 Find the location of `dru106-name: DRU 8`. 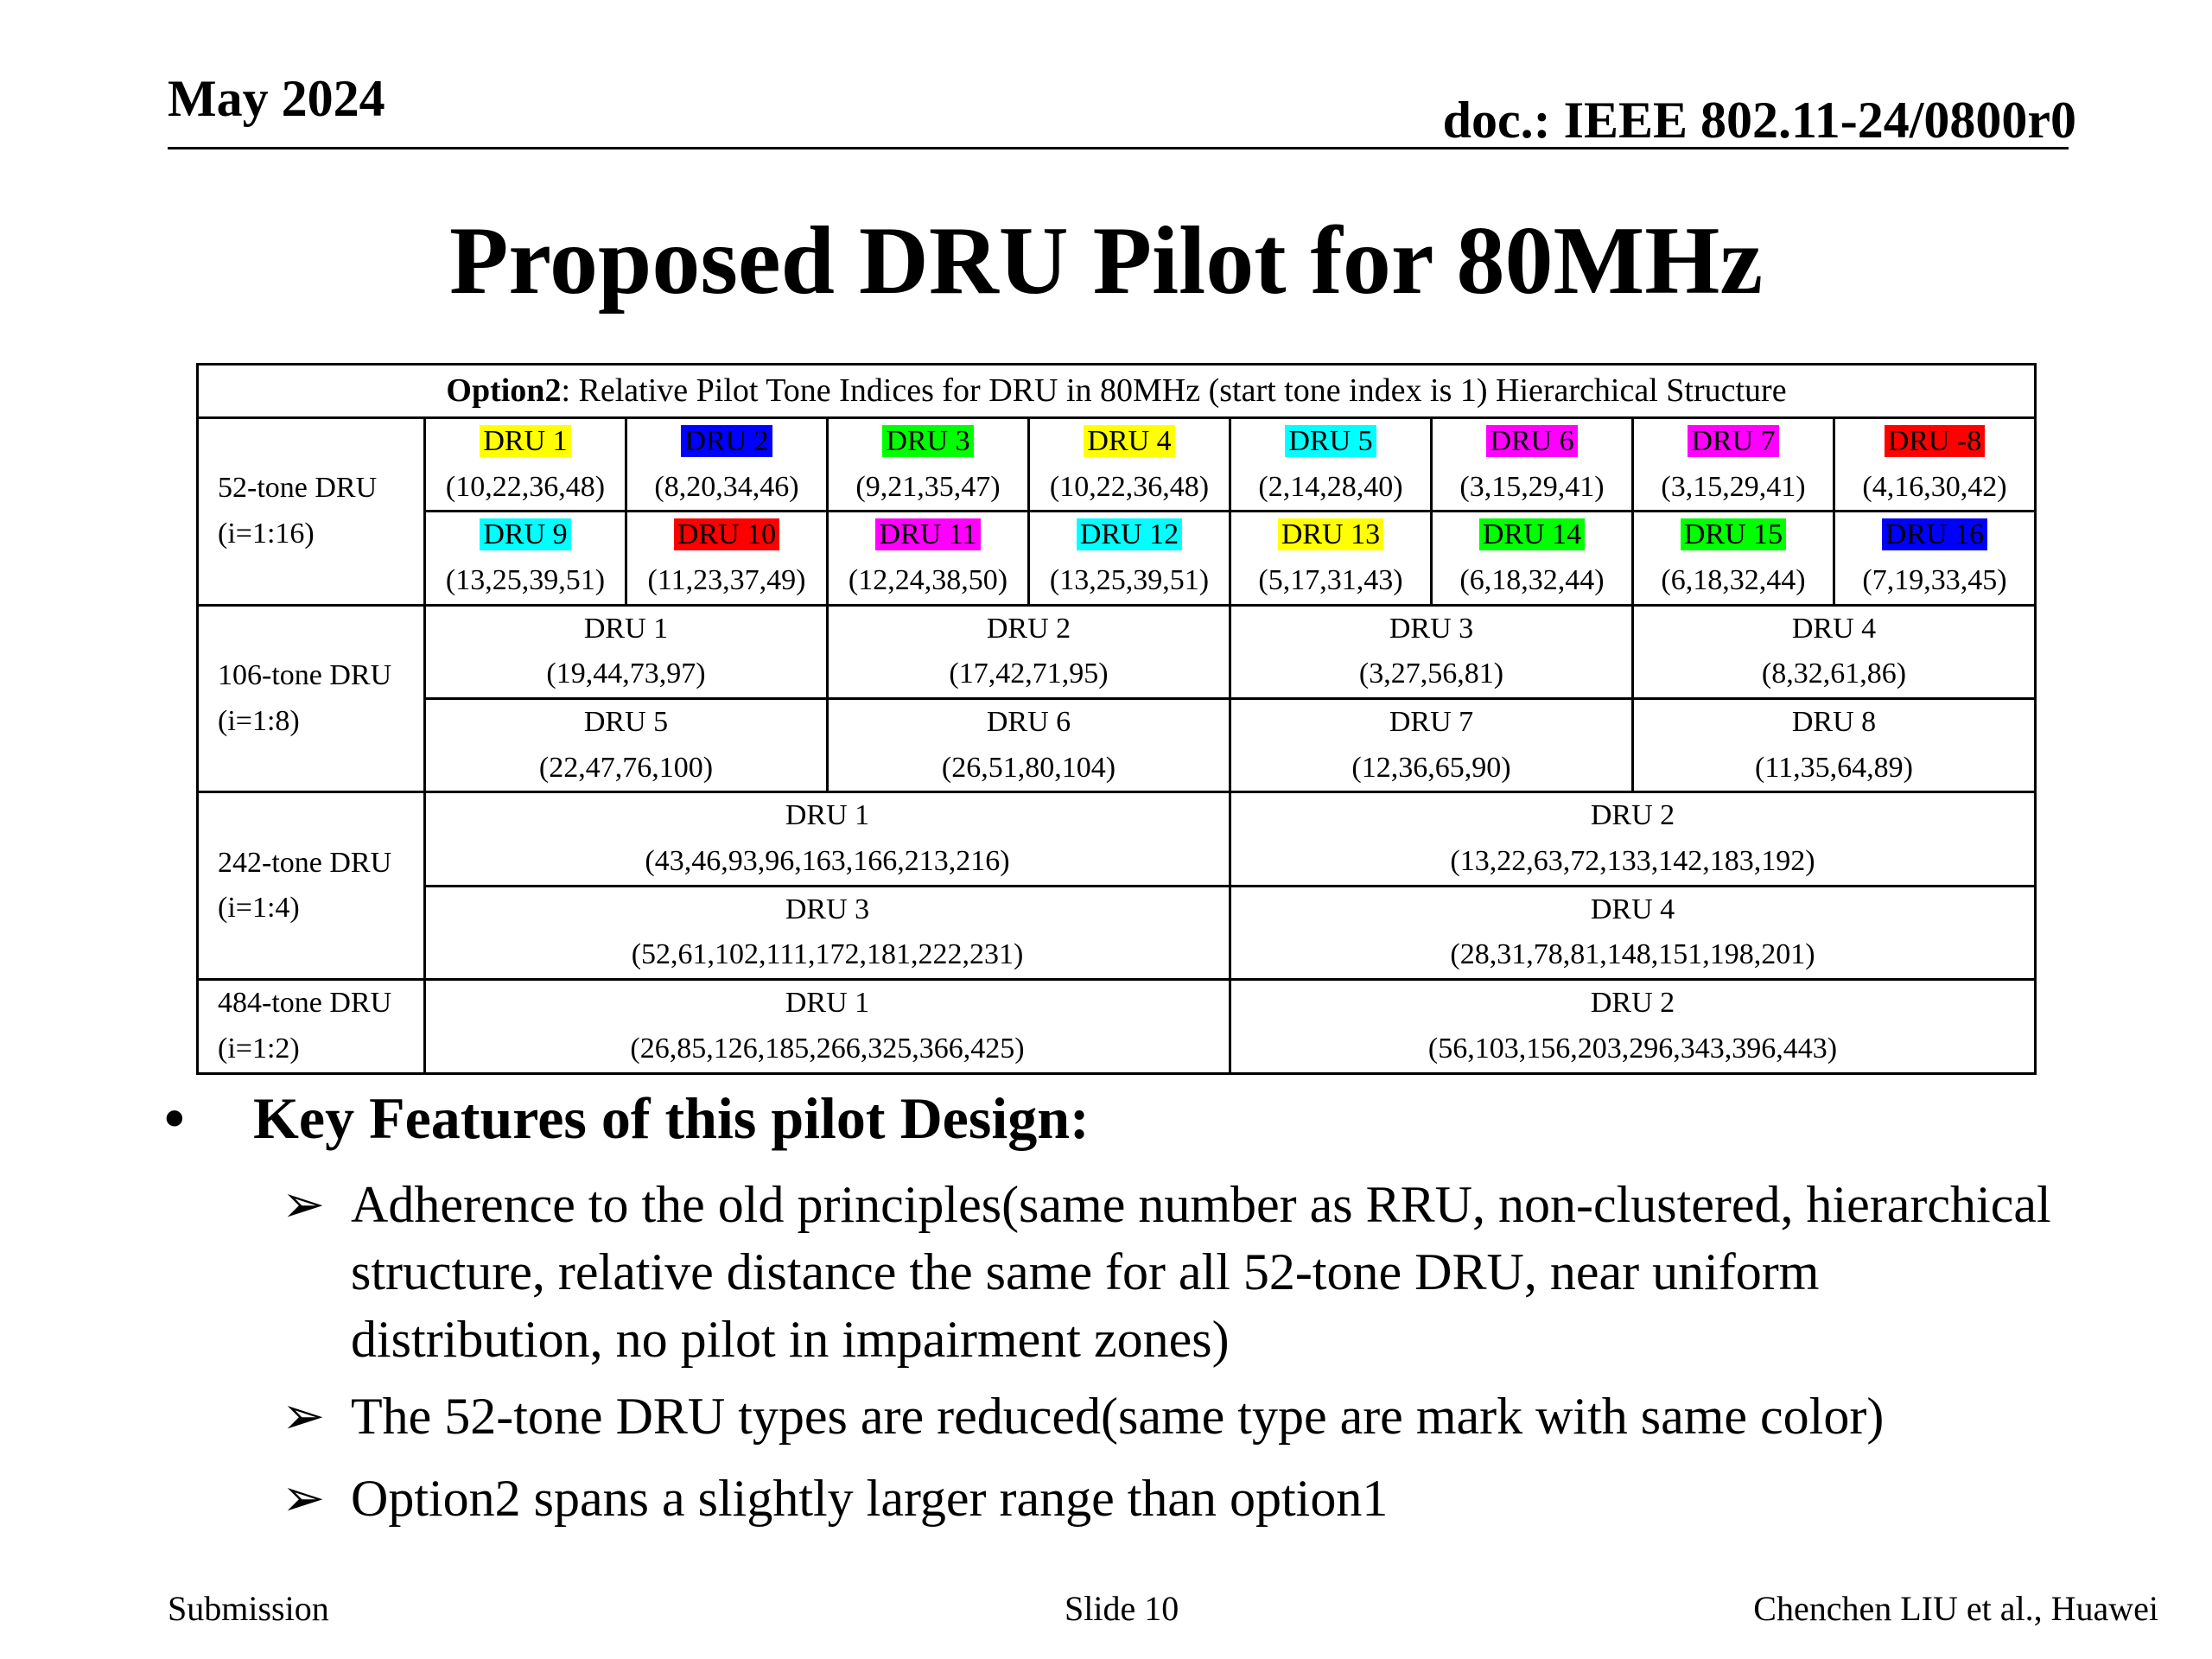

dru106-name: DRU 8 is located at coordinates (1834, 722).